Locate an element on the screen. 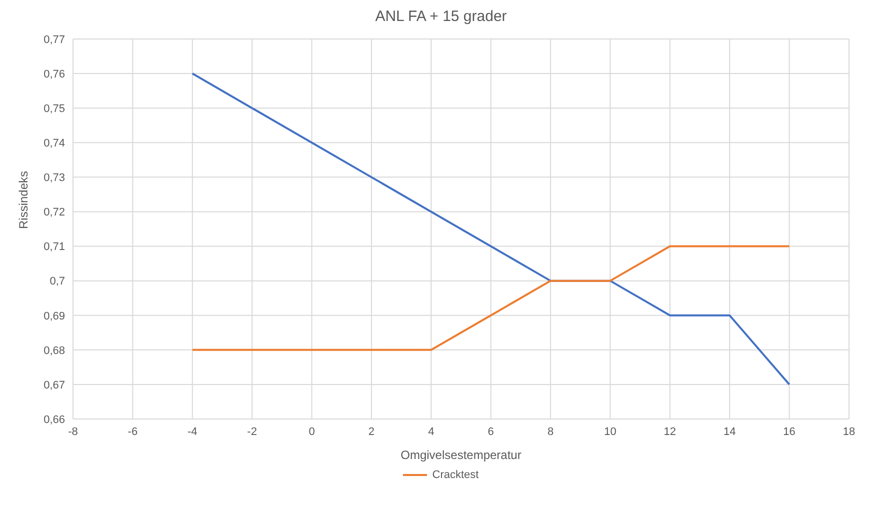 This screenshot has width=882, height=509. x-tick-label: 6 is located at coordinates (491, 432).